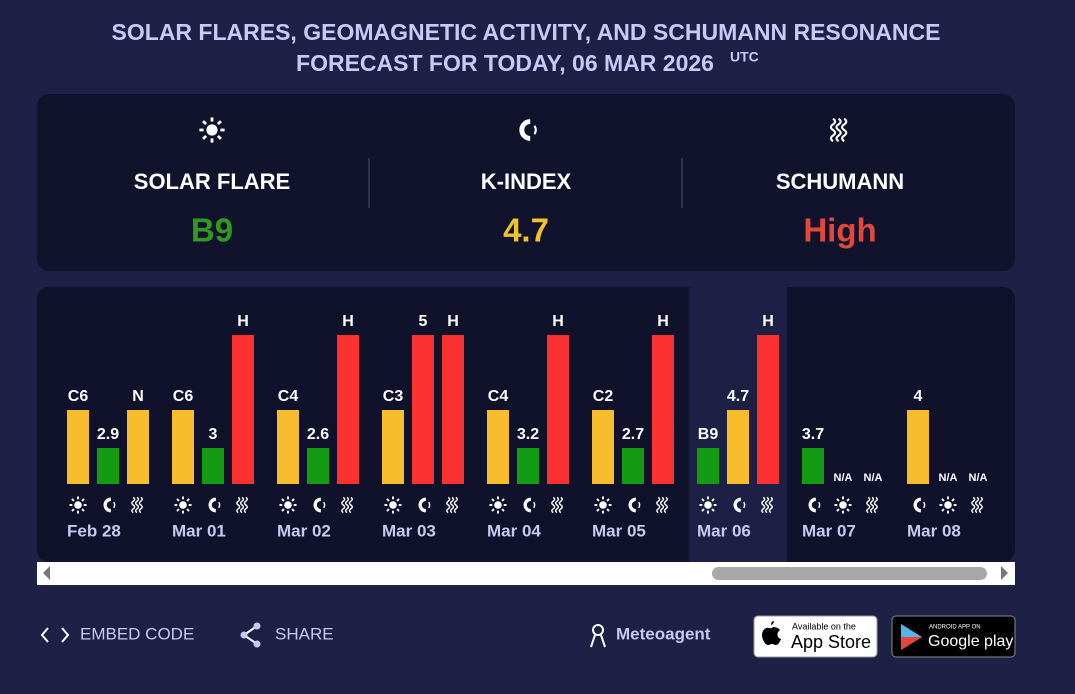 This screenshot has height=694, width=1075. Describe the element at coordinates (137, 633) in the screenshot. I see `embed-text: EMBED CODE` at that location.